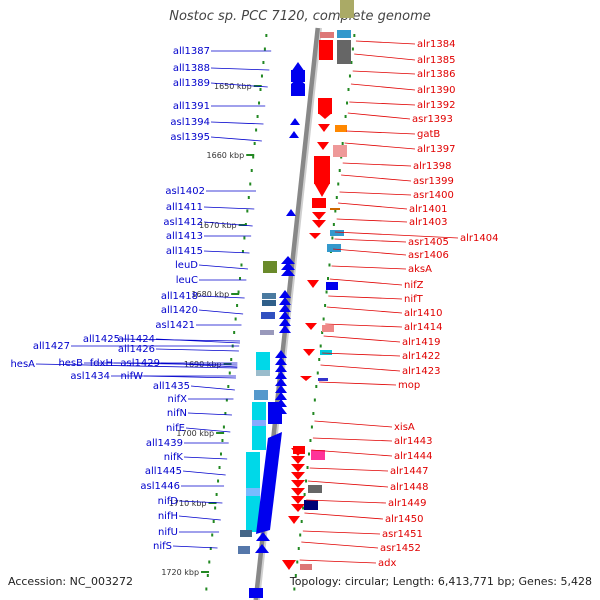 This screenshot has width=600, height=600. What do you see at coordinates (168, 516) in the screenshot?
I see `left-gene-label: nifH` at bounding box center [168, 516].